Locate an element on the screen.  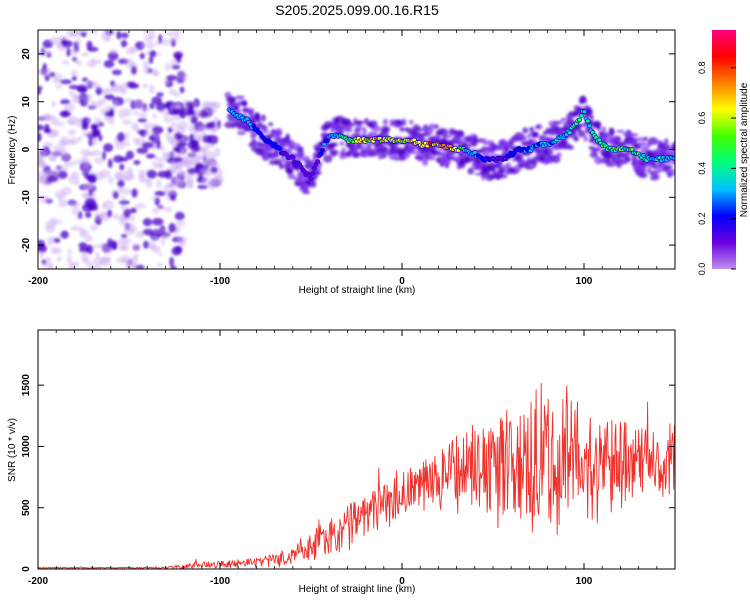
snr-ylabel: SNR (10 * v/v) is located at coordinates (12, 450).